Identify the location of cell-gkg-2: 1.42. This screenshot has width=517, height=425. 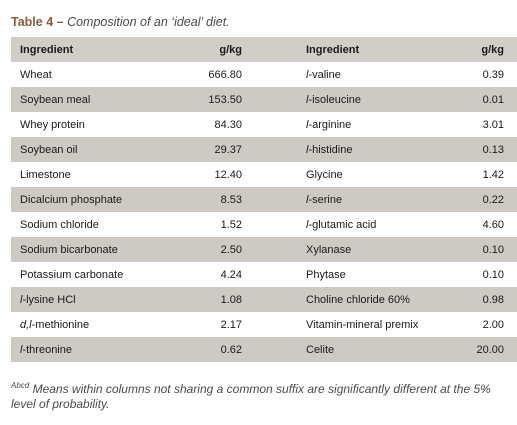
(493, 174).